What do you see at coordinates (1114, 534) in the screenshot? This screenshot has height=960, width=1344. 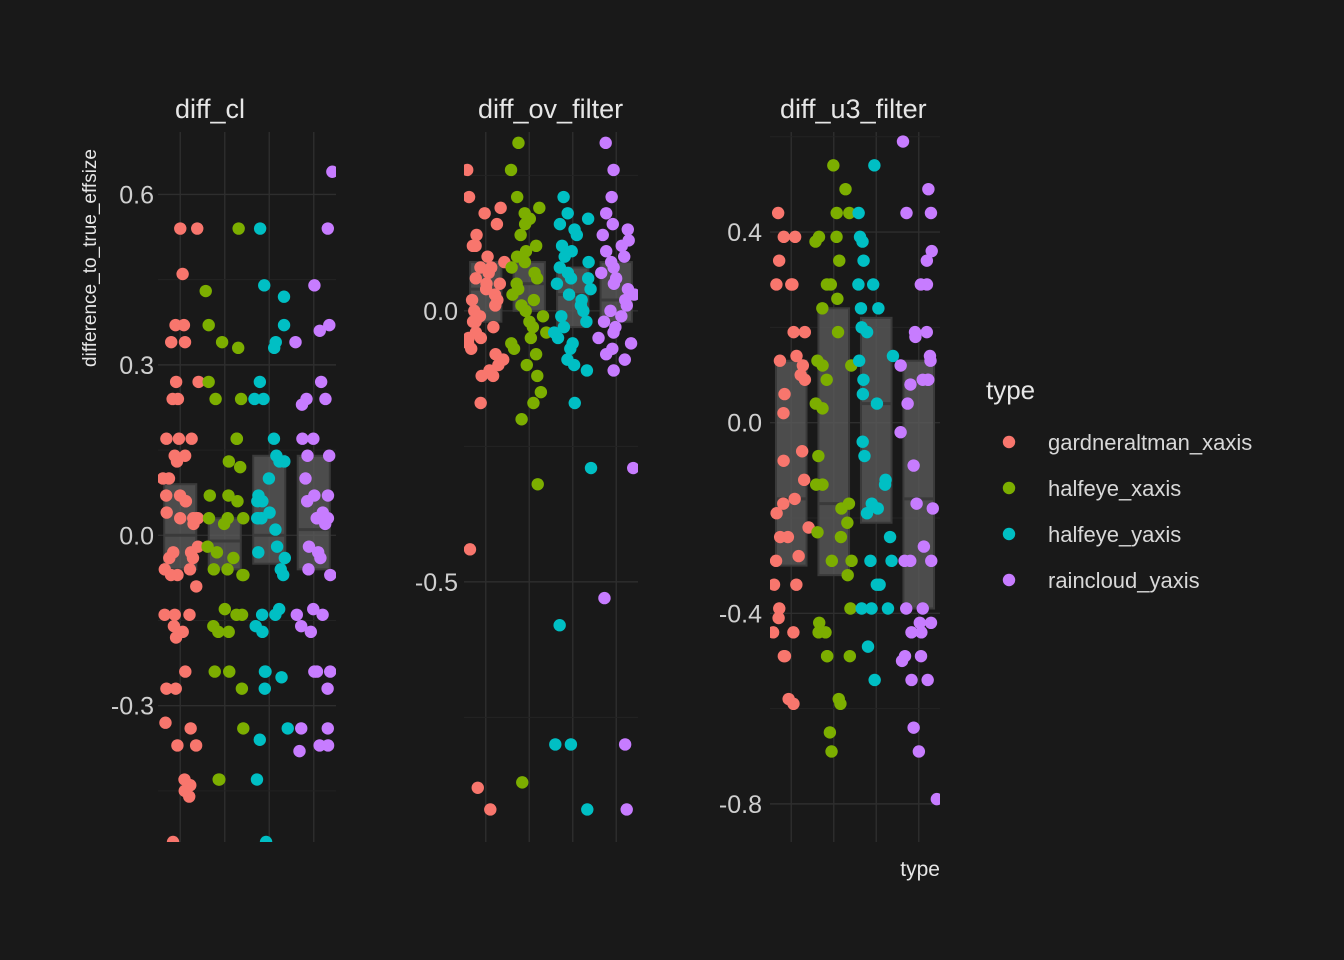 I see `legend-label: halfeye_yaxis` at bounding box center [1114, 534].